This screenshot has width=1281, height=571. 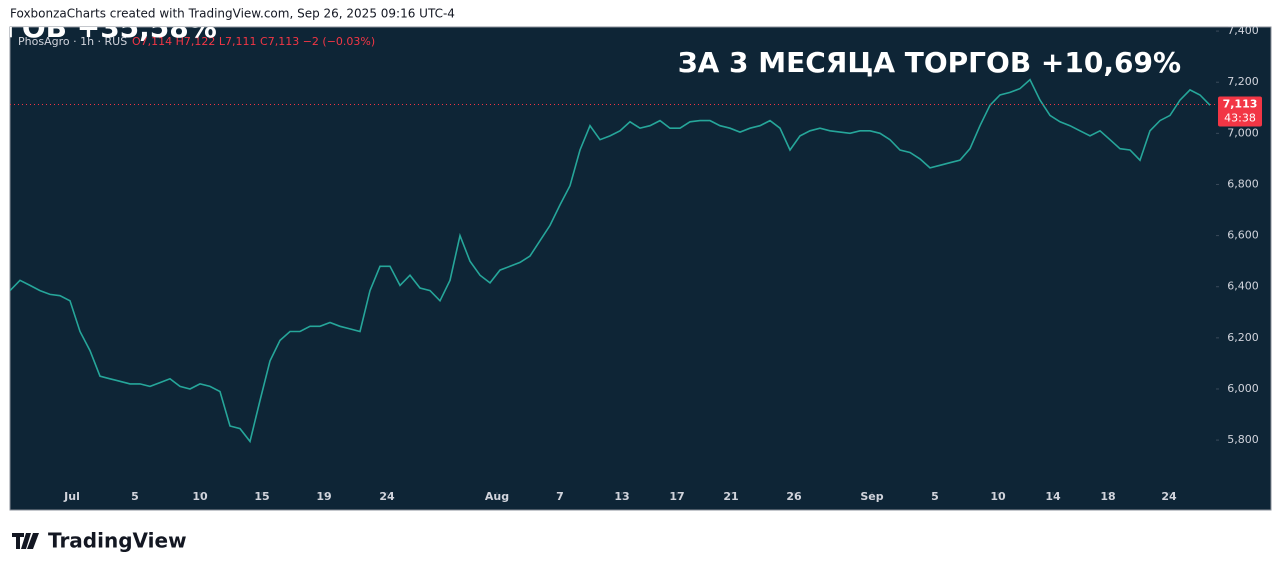 What do you see at coordinates (1243, 439) in the screenshot?
I see `y-tick-label: 5,800` at bounding box center [1243, 439].